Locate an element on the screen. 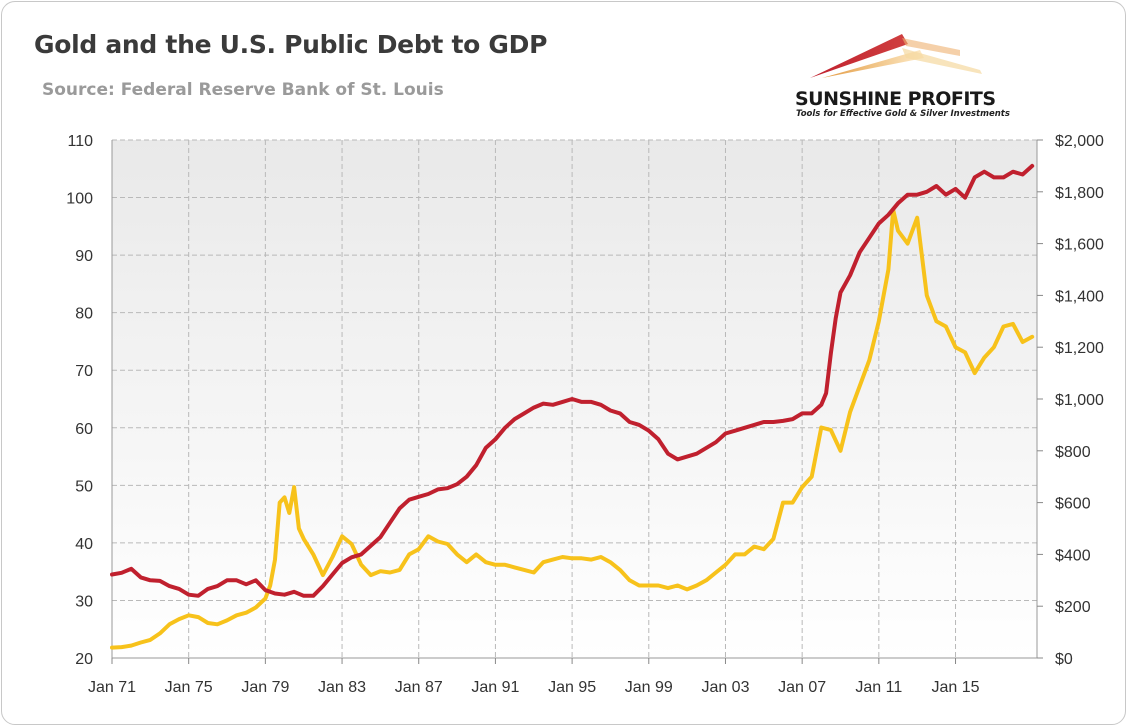  right-tick-label: $600 is located at coordinates (1073, 504).